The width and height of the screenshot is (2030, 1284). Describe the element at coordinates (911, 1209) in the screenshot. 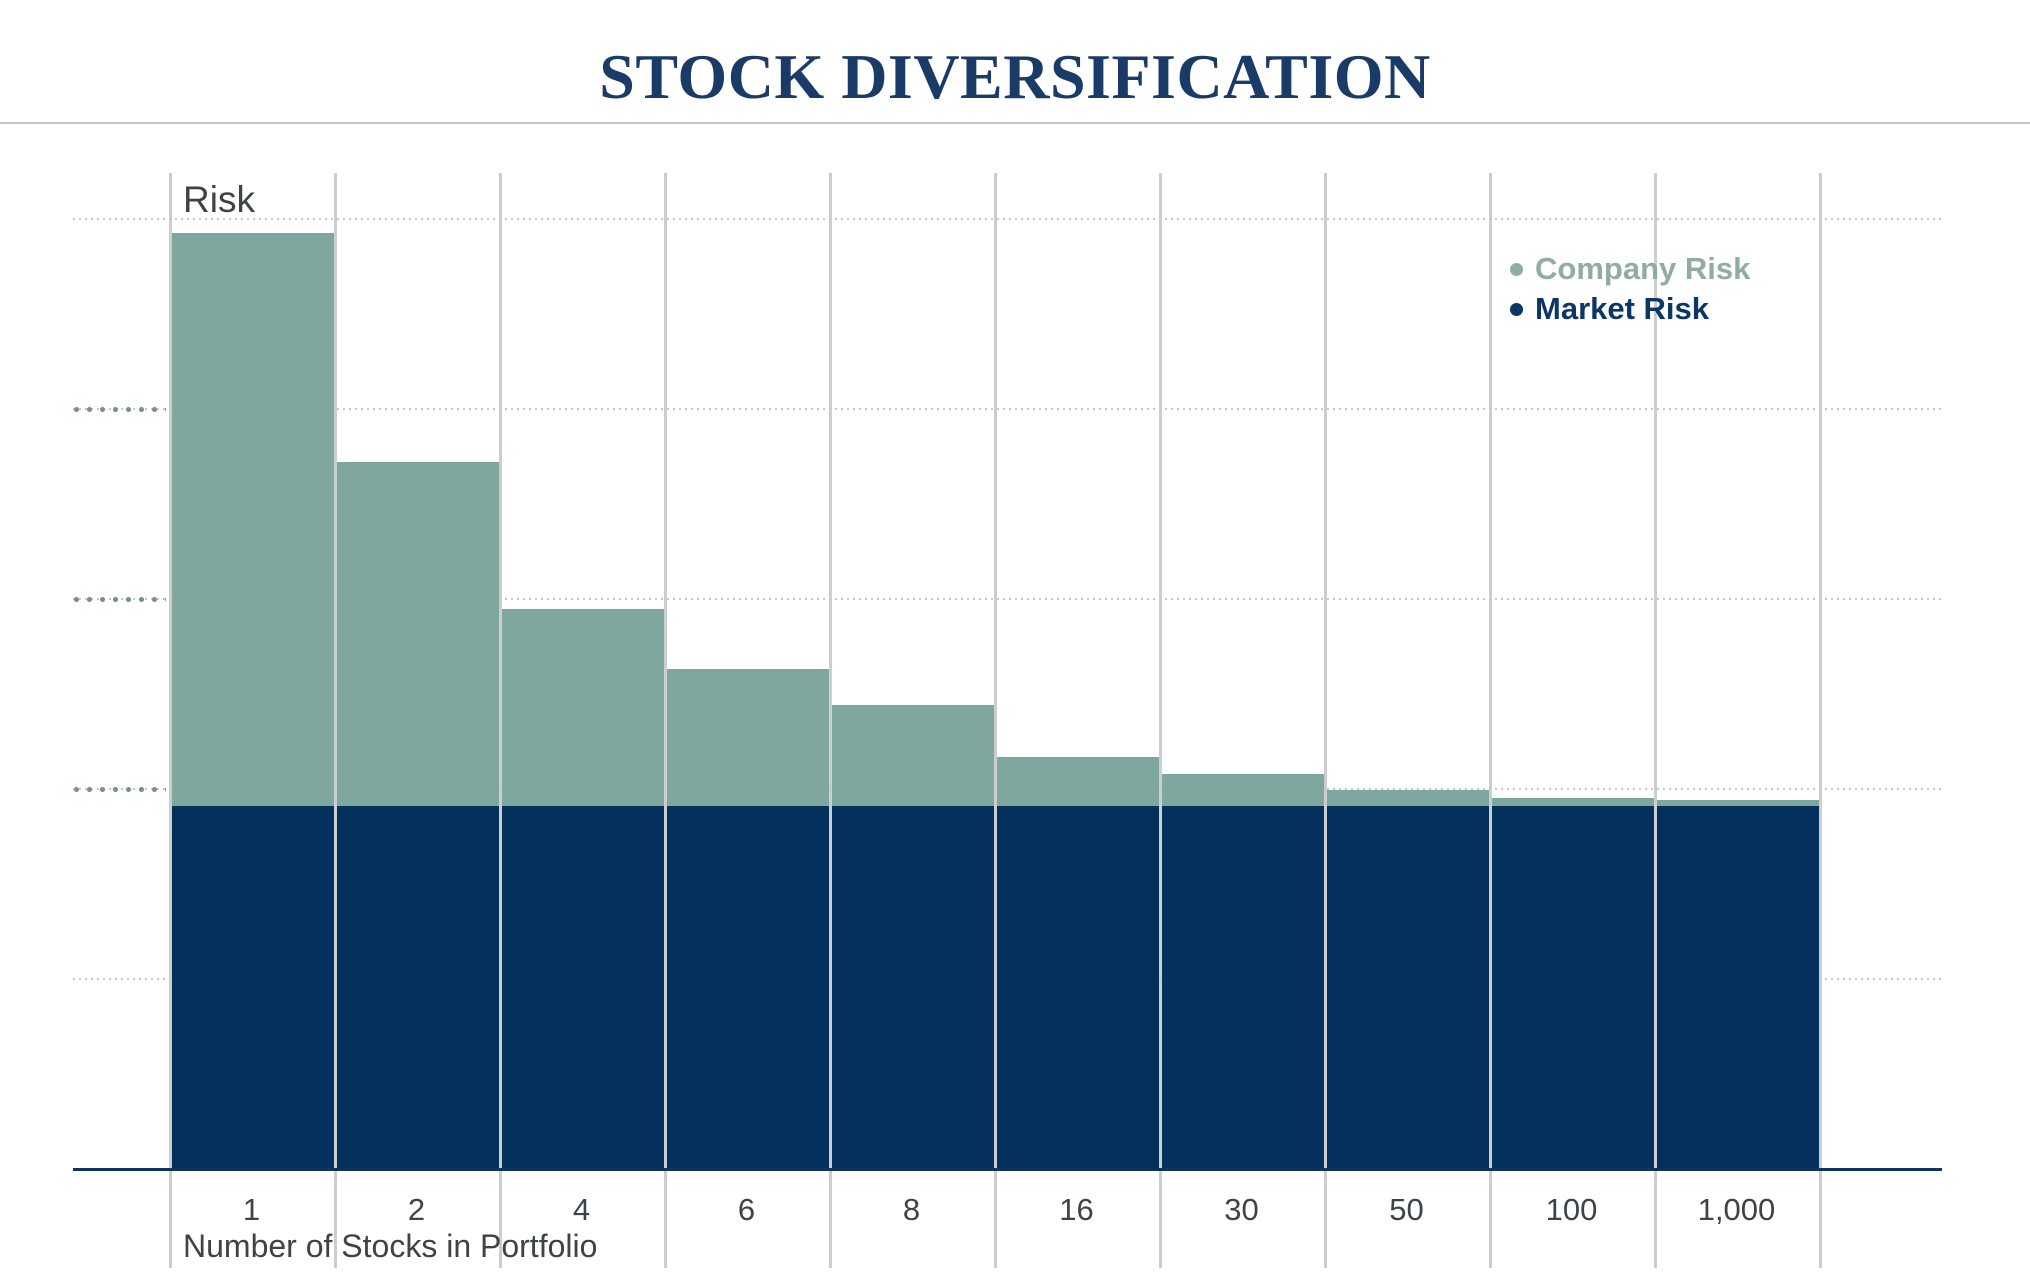

I see `x-tick-label: 8` at that location.